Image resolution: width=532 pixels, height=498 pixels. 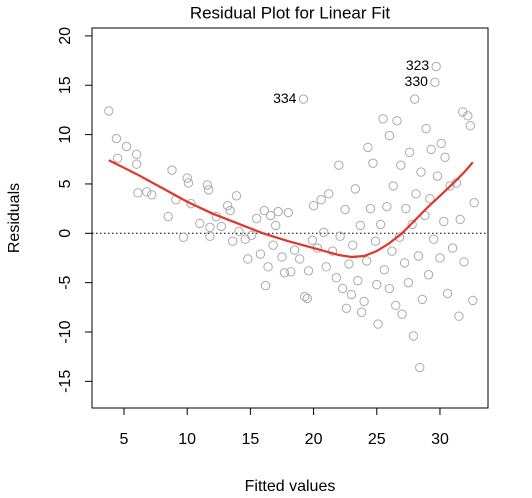 I want to click on annotation: 323, so click(x=418, y=65).